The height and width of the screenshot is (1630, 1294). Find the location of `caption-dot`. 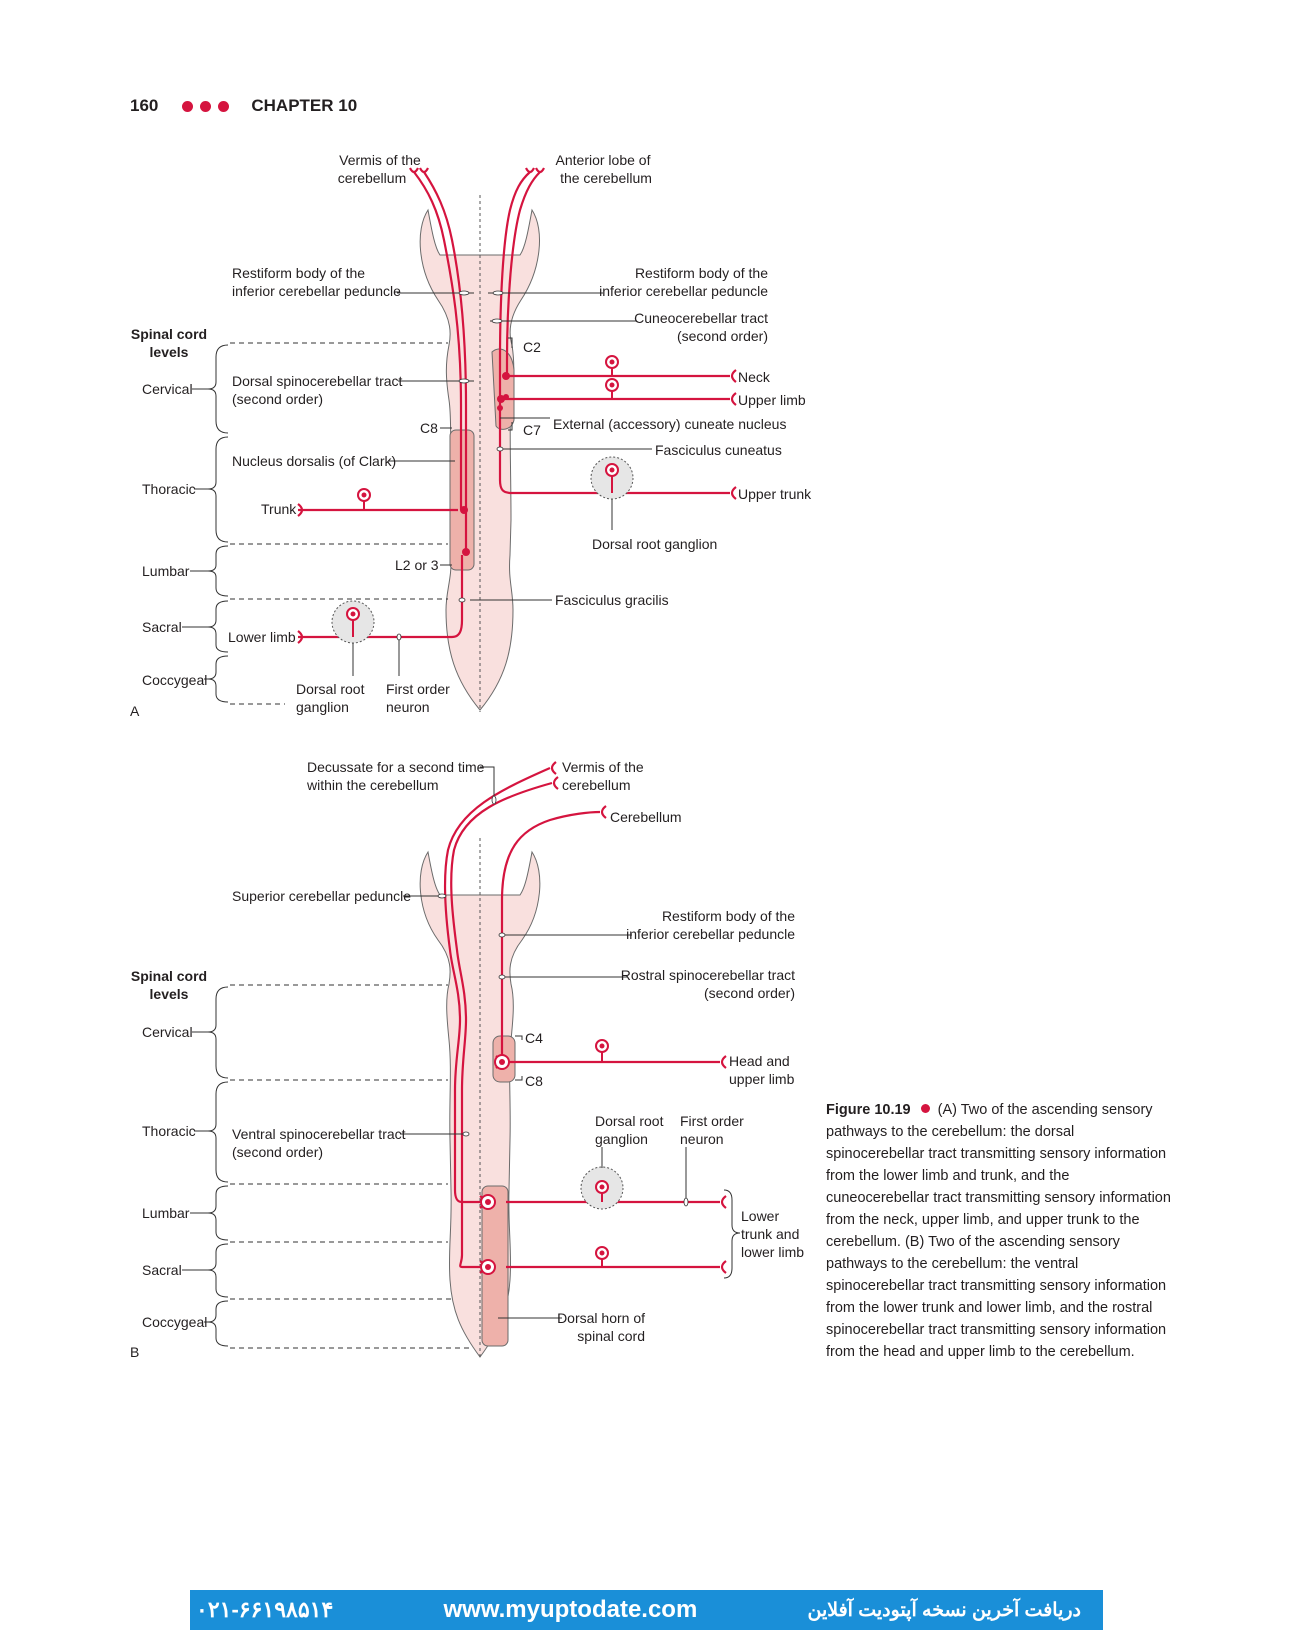

caption-dot is located at coordinates (925, 1108).